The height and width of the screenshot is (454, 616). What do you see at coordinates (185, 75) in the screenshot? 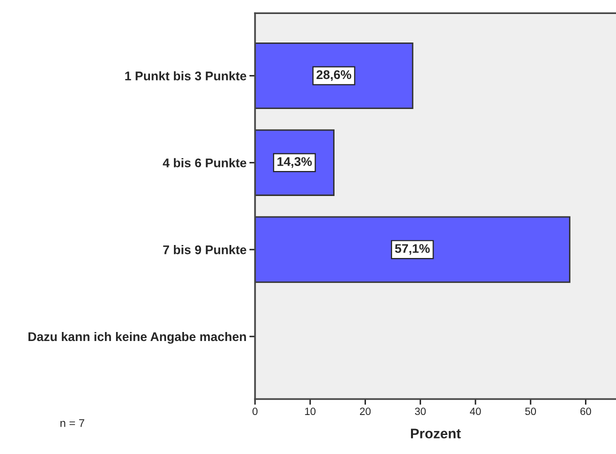
I see `y-tick-label: 1 Punkt bis 3 Punkte` at bounding box center [185, 75].